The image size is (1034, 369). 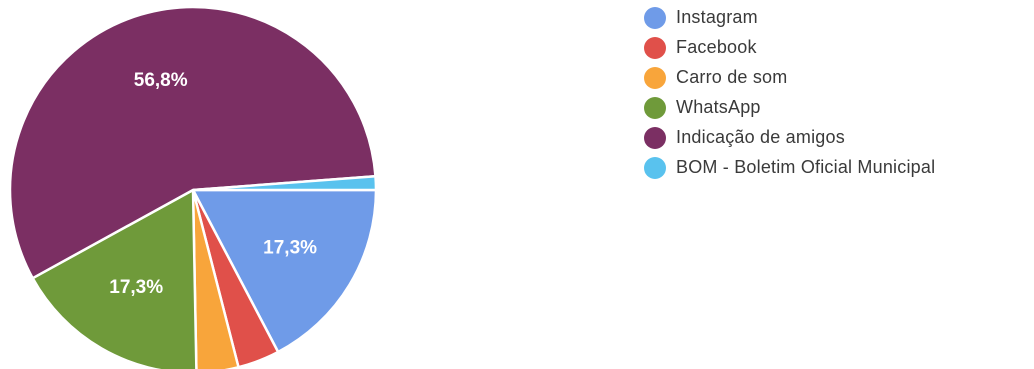 I want to click on legend-item-instagram: Instagram, so click(x=836, y=17).